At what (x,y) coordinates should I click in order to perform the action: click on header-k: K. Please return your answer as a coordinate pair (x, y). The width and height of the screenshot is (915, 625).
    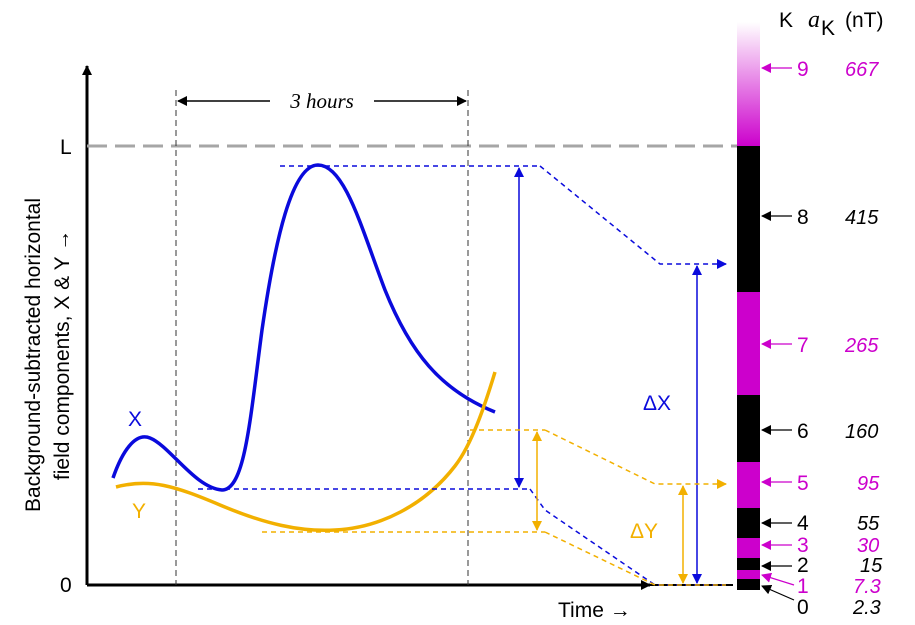
    Looking at the image, I should click on (786, 20).